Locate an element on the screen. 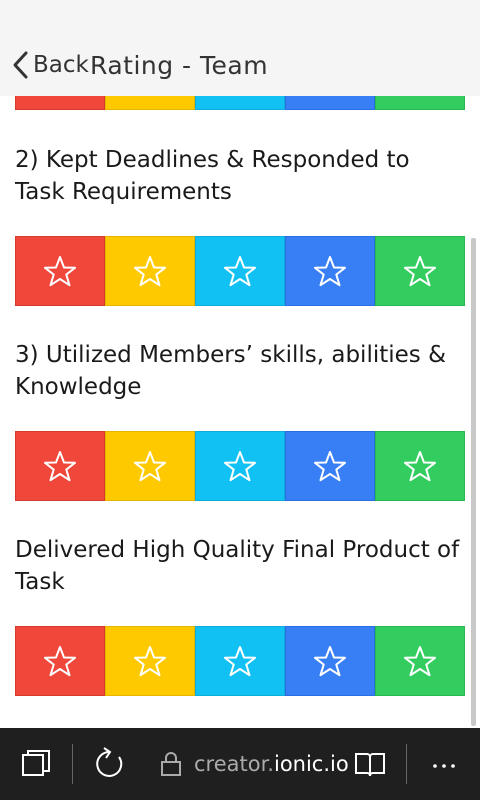 The image size is (480, 800). back-label: Back is located at coordinates (61, 65).